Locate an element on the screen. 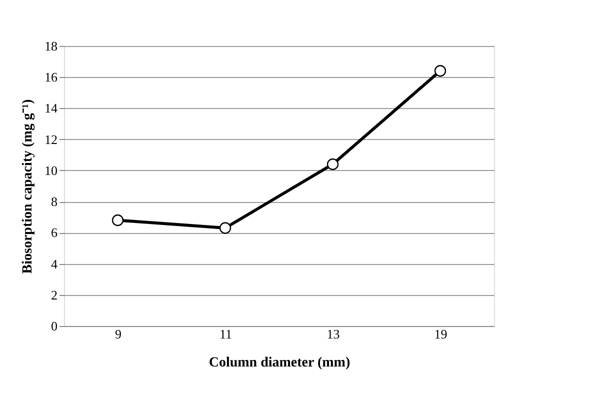 This screenshot has height=409, width=601. y-tick-label: 14 is located at coordinates (51, 108).